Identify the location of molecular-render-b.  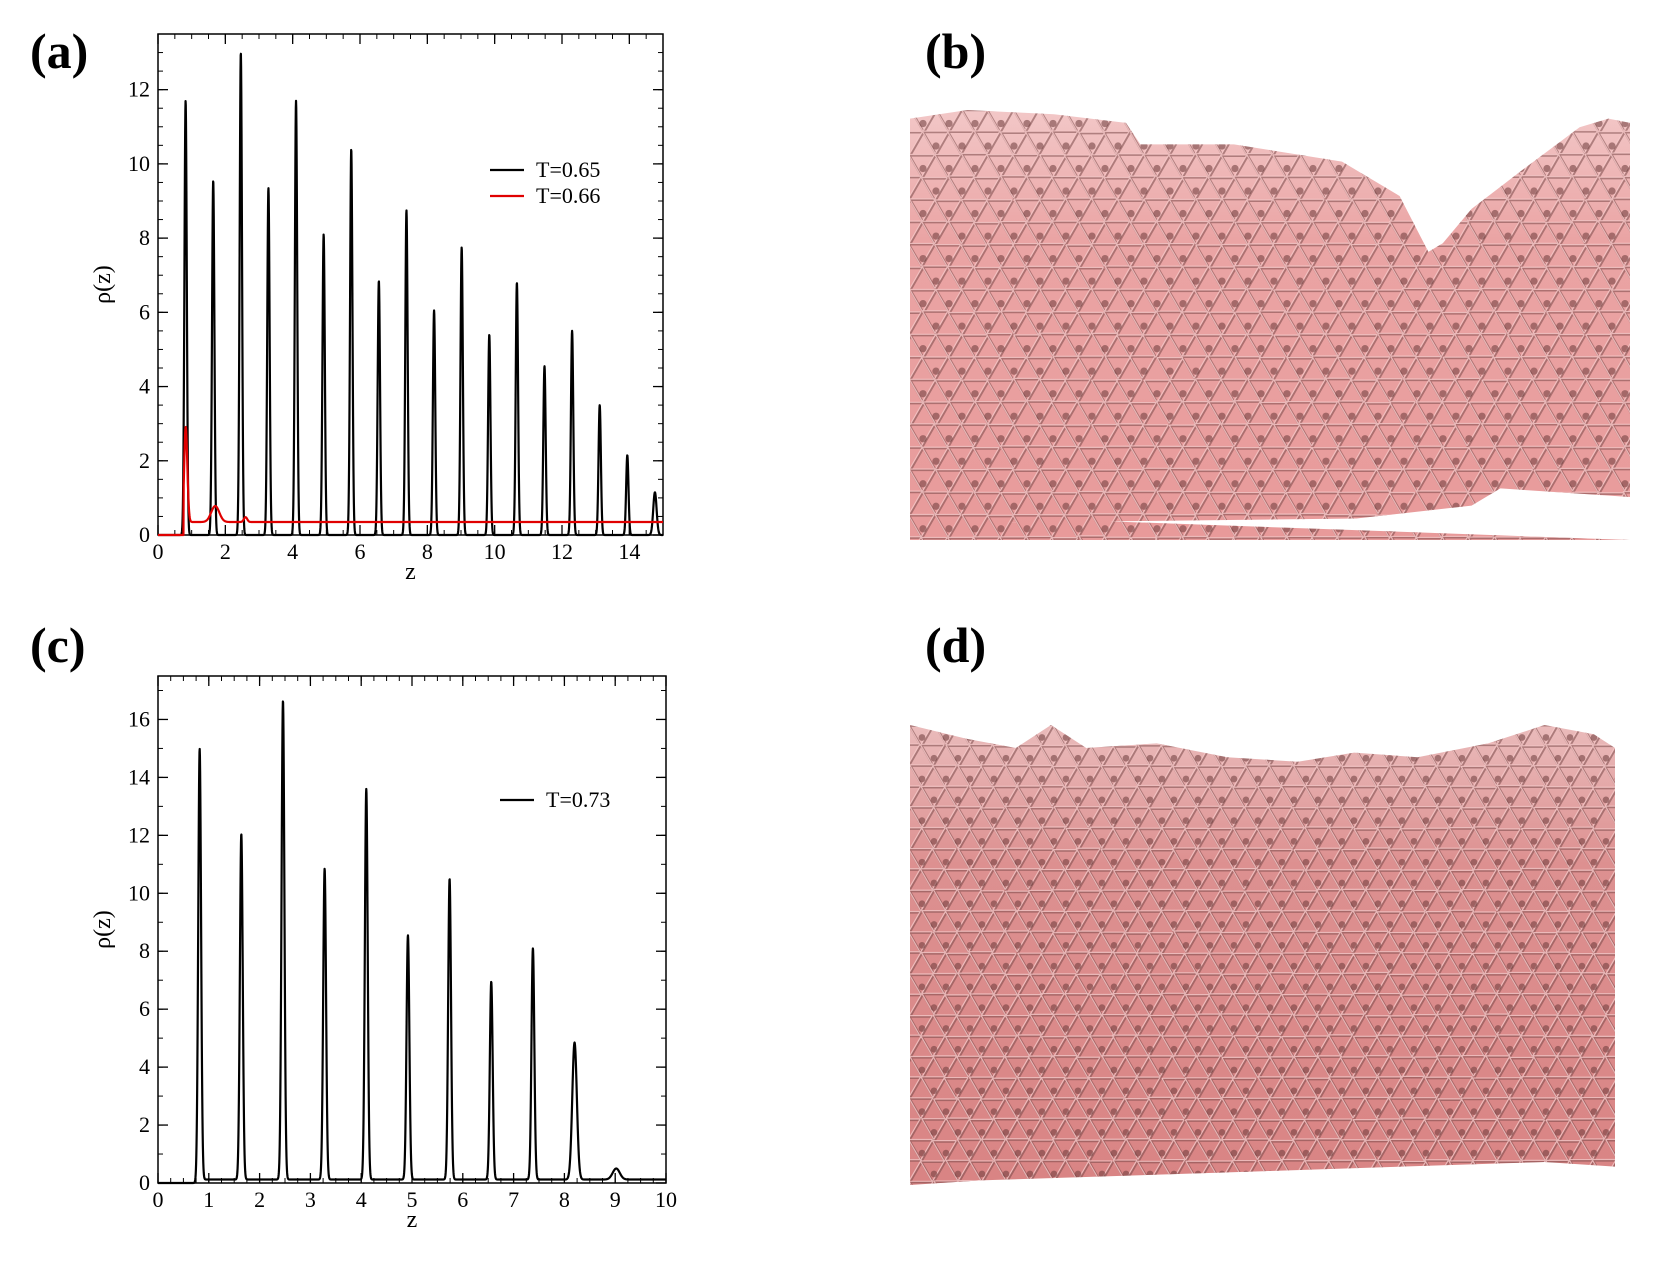
(1270, 325).